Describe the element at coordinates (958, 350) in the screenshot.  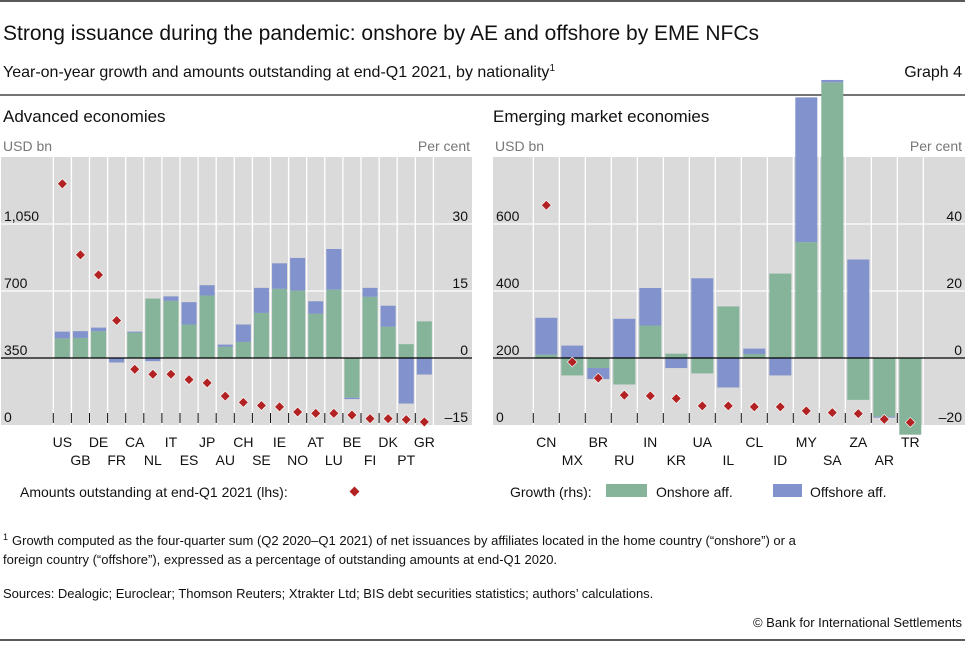
I see `right-axis-tick-label: 0` at that location.